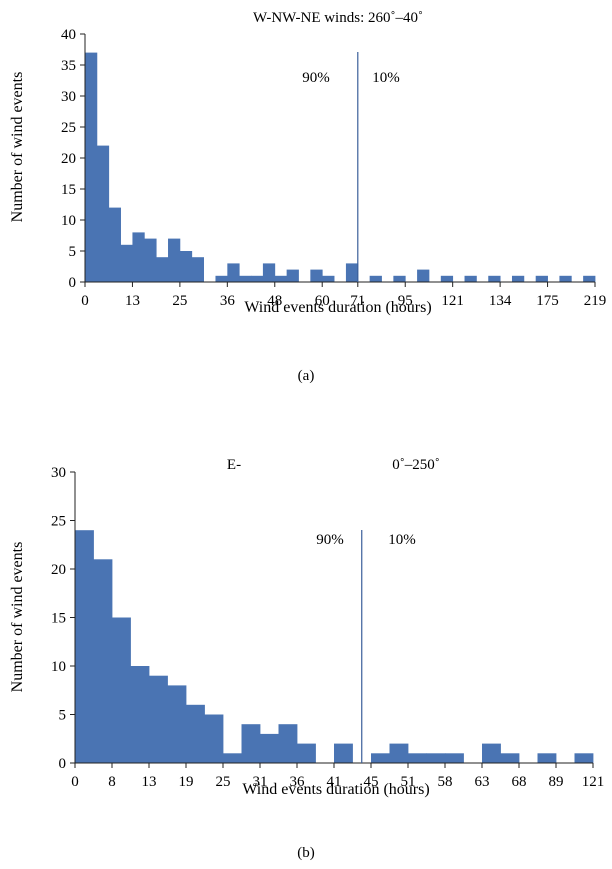  Describe the element at coordinates (482, 782) in the screenshot. I see `chart-b-x-tick-label-11: 63` at that location.